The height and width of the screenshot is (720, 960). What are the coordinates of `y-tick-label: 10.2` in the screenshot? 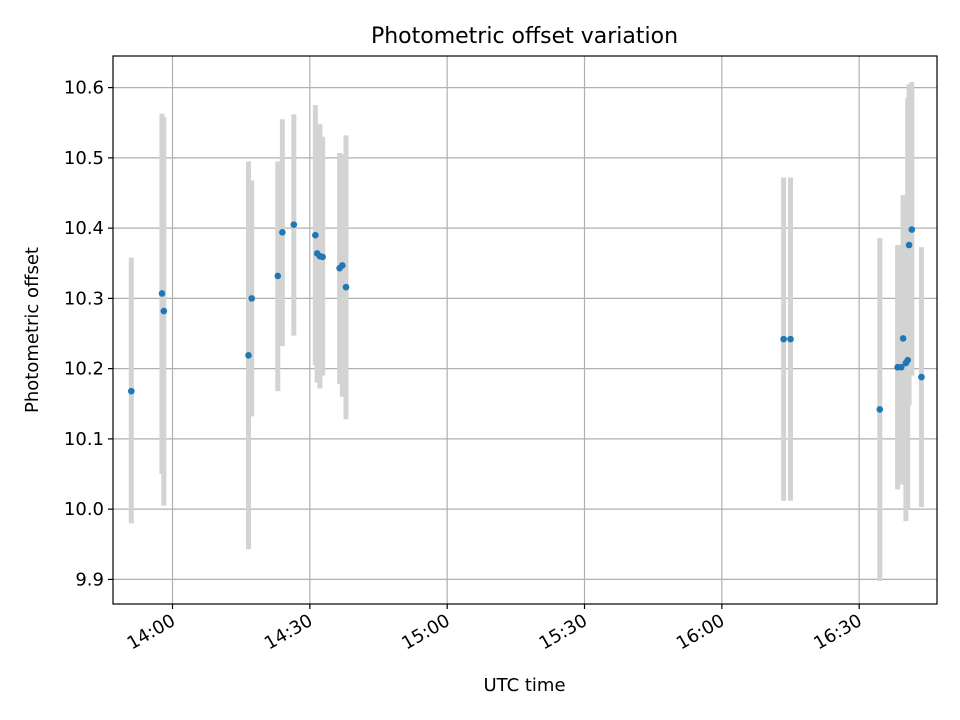 It's located at (84, 369).